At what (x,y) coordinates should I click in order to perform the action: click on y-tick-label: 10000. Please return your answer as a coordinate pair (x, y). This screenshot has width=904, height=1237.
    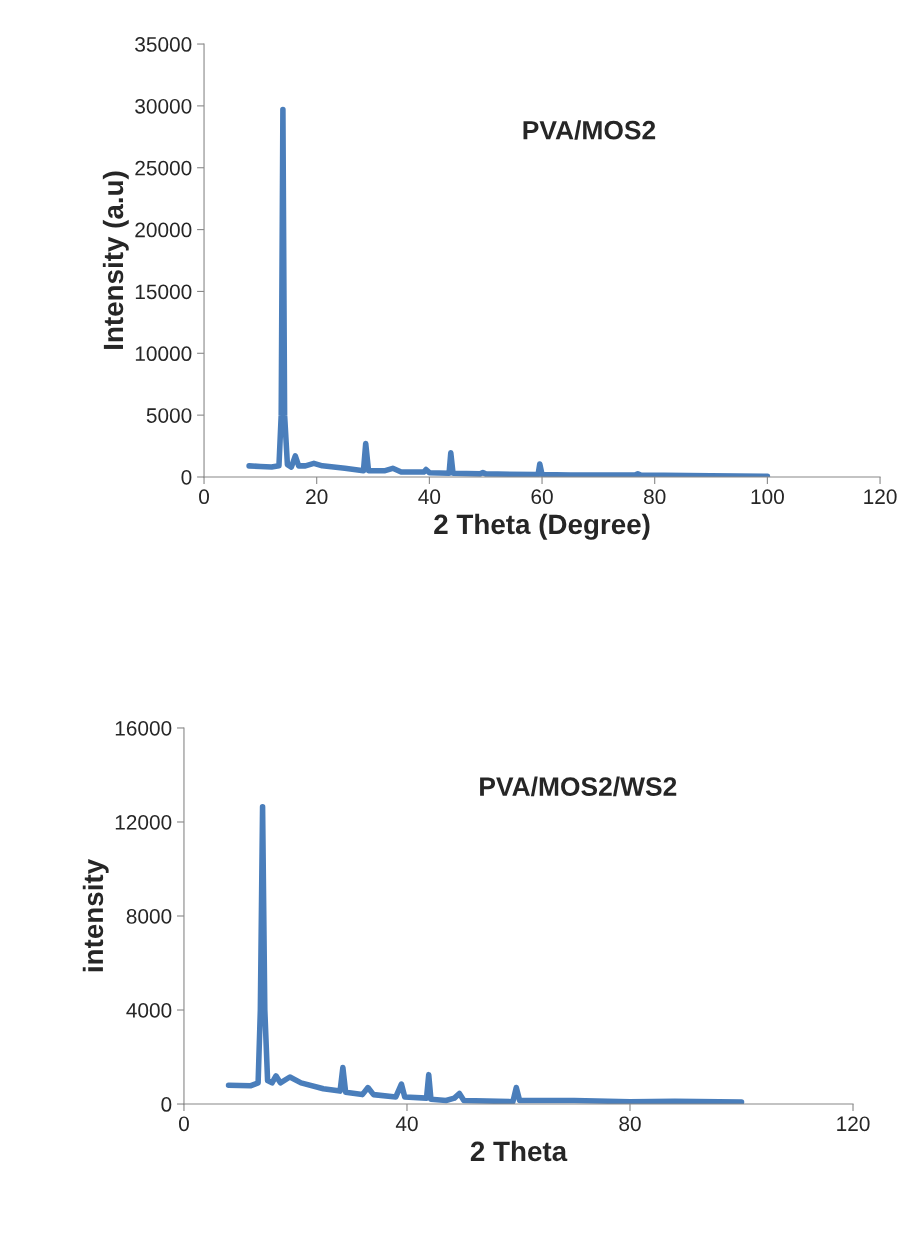
    Looking at the image, I should click on (163, 354).